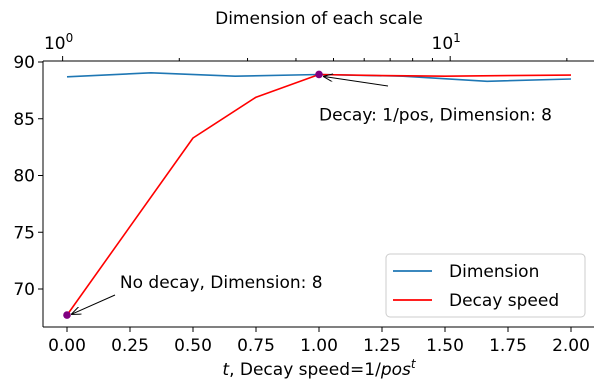 This screenshot has width=594, height=381. I want to click on top-tick-label: 10¹, so click(446, 42).